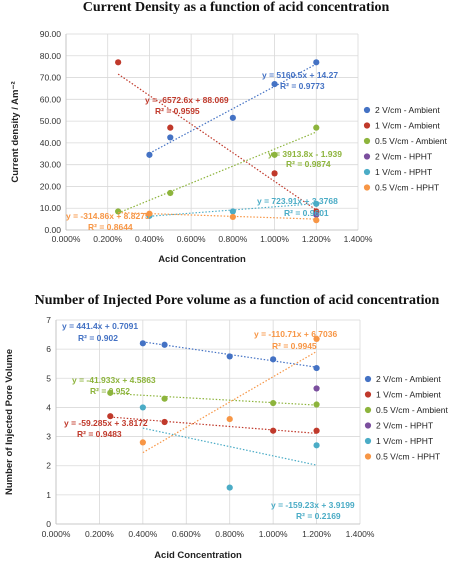  What do you see at coordinates (51, 186) in the screenshot?
I see `y-tick-label: 20.00` at bounding box center [51, 186].